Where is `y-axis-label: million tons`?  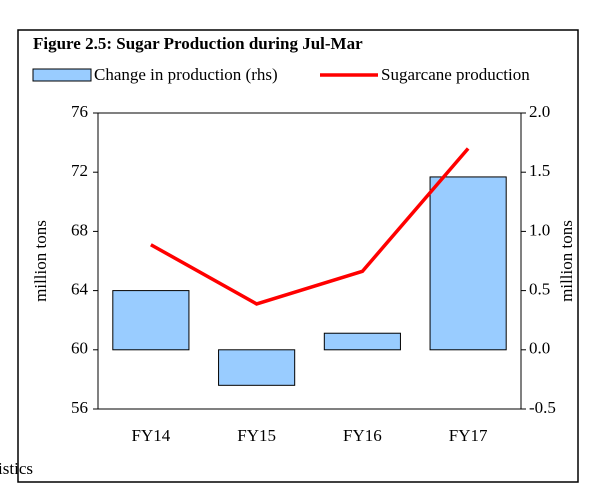 y-axis-label: million tons is located at coordinates (40, 261).